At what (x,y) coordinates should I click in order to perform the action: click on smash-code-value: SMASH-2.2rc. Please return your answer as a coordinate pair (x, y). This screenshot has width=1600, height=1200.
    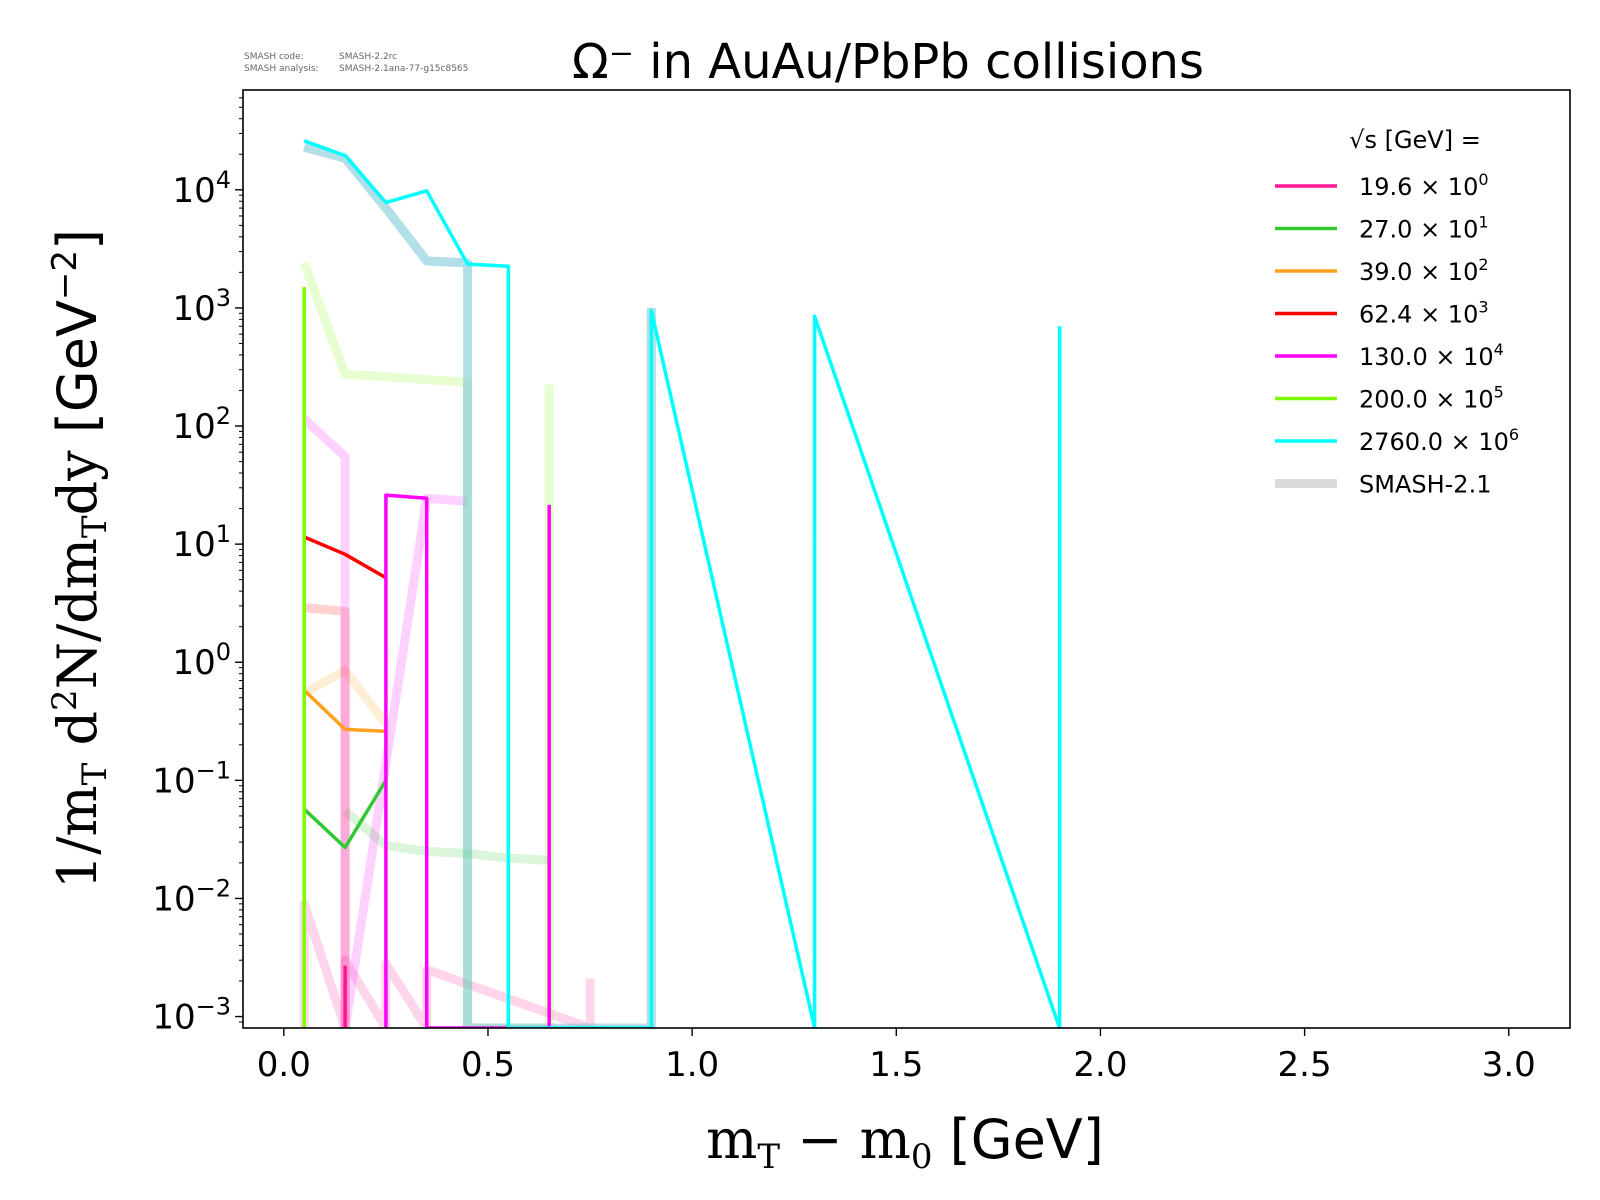
    Looking at the image, I should click on (368, 57).